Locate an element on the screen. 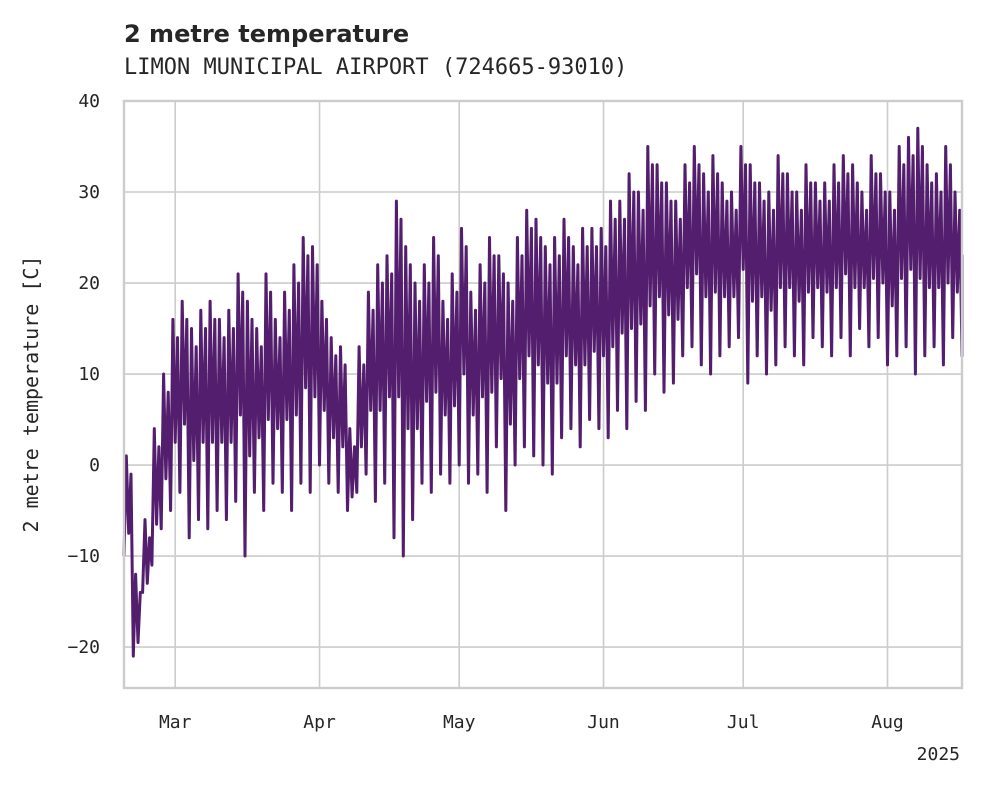  y-tick-label: 20 is located at coordinates (89, 283).